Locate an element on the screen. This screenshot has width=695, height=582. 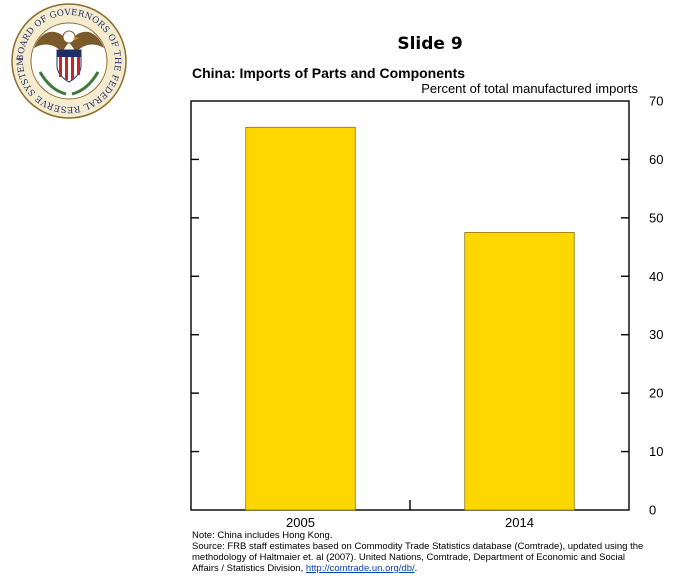
y-tick-label-20: 20 is located at coordinates (656, 393).